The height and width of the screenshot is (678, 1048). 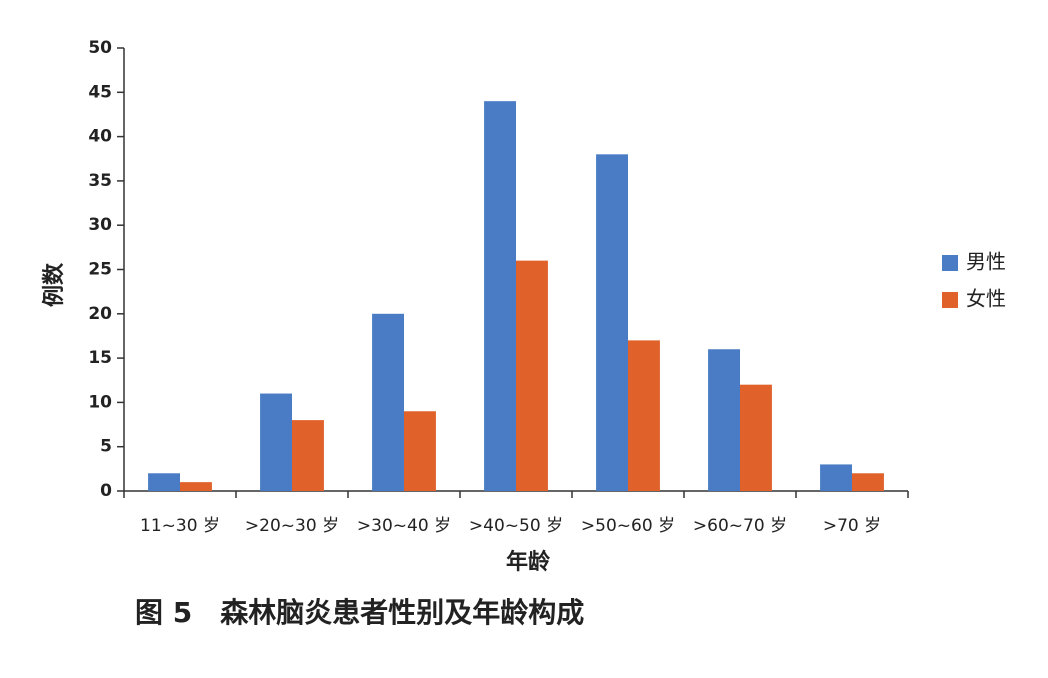 I want to click on y-axis-label: 例数, so click(x=54, y=284).